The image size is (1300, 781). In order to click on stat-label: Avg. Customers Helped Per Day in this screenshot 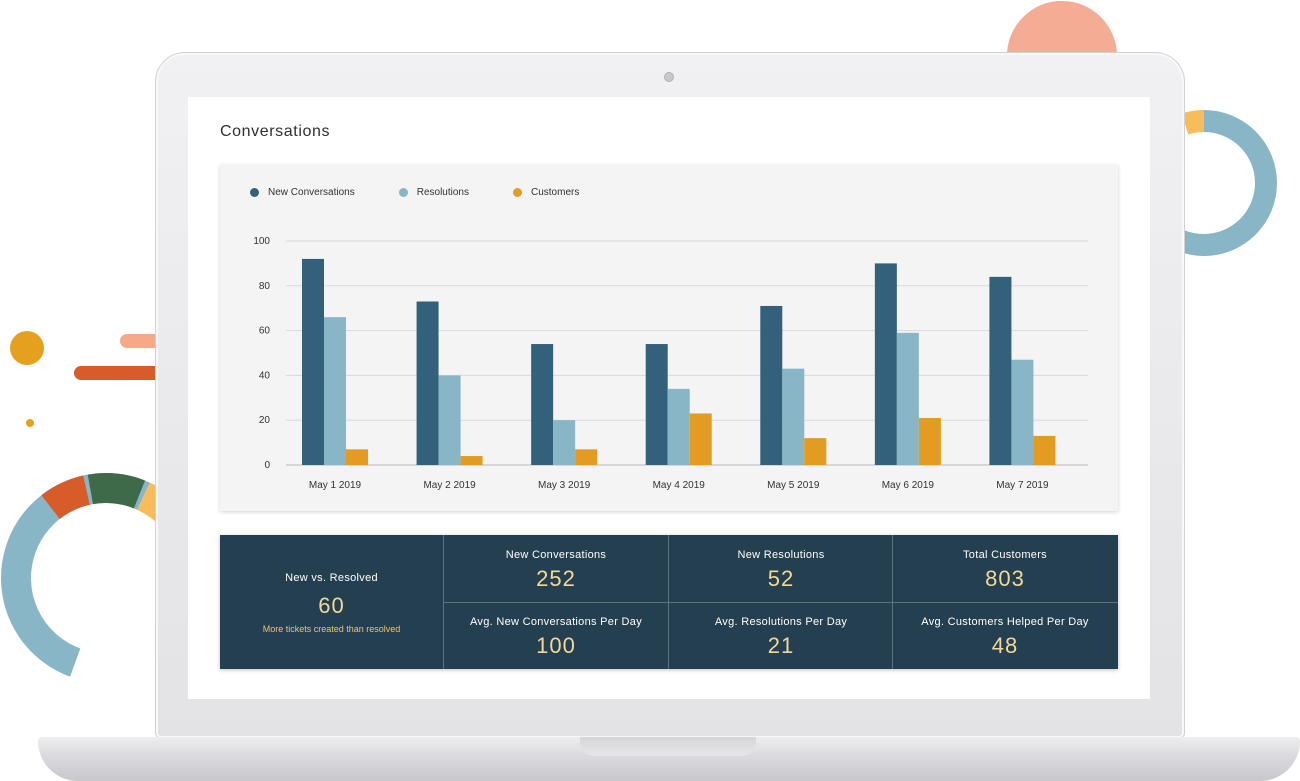, I will do `click(1005, 622)`.